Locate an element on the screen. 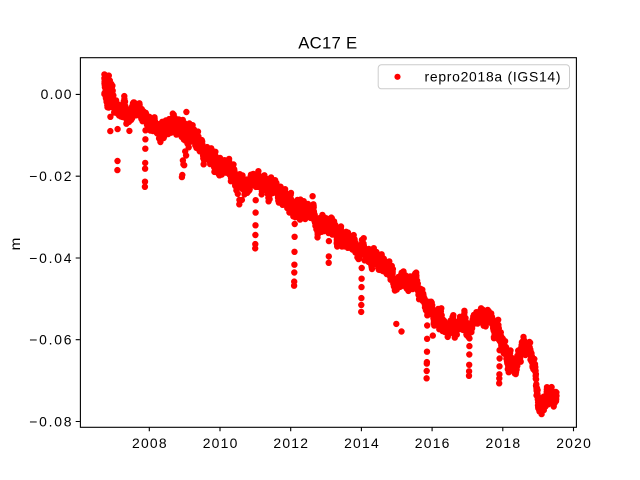 Image resolution: width=640 pixels, height=480 pixels. svg-text: 2014 is located at coordinates (361, 443).